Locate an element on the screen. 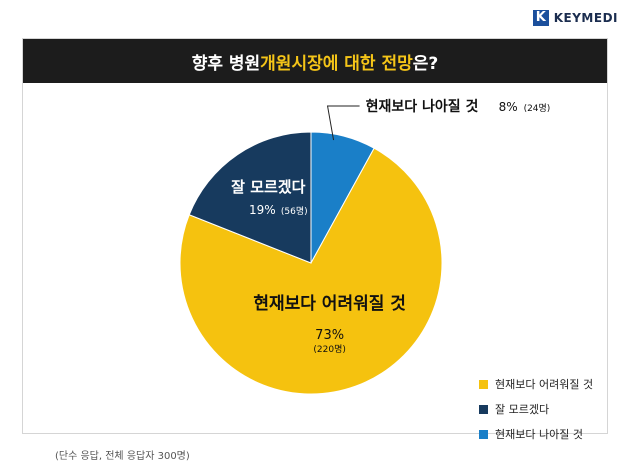 This screenshot has width=630, height=462. legend-label: 현재보다 어려워질 것 is located at coordinates (544, 384).